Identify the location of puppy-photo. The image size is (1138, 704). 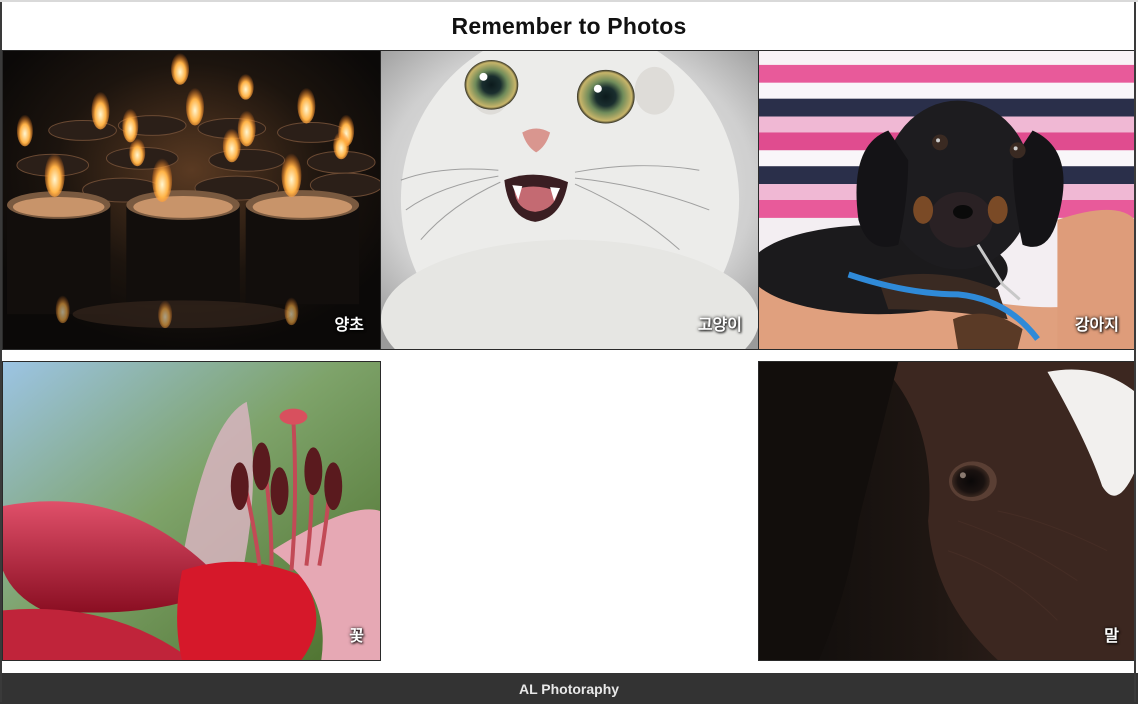
(947, 200).